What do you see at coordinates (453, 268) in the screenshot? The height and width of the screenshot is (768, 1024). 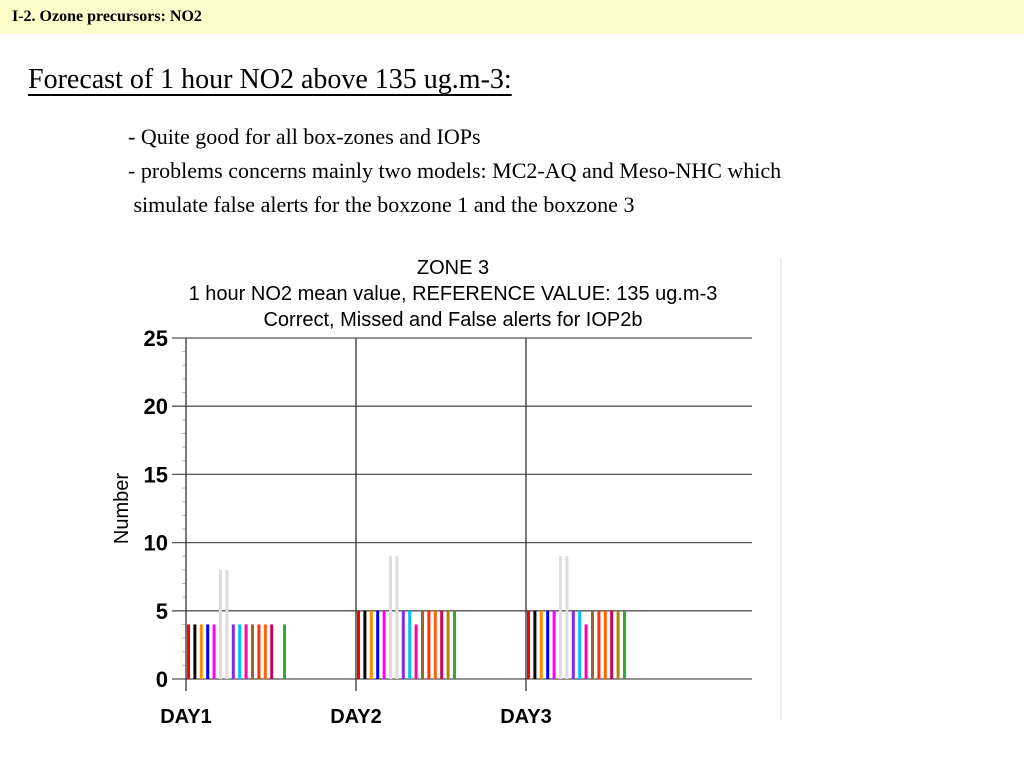 I see `chart-title-line: ZONE 3` at bounding box center [453, 268].